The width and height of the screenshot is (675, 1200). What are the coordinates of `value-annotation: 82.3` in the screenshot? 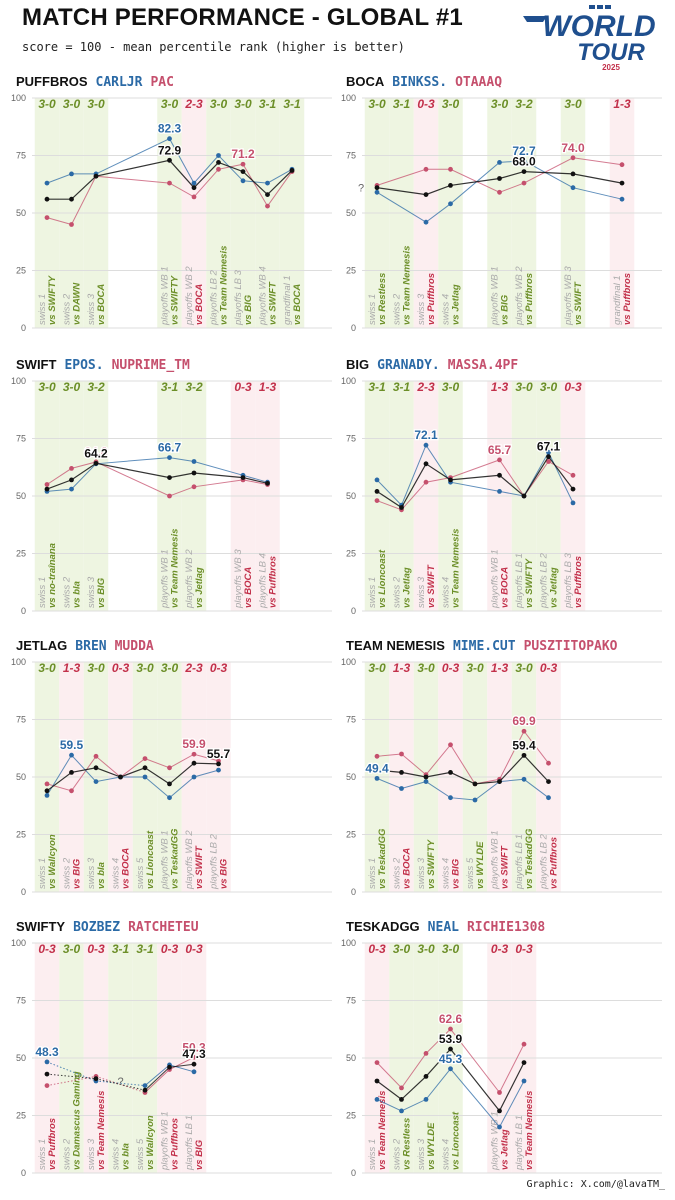 It's located at (170, 129).